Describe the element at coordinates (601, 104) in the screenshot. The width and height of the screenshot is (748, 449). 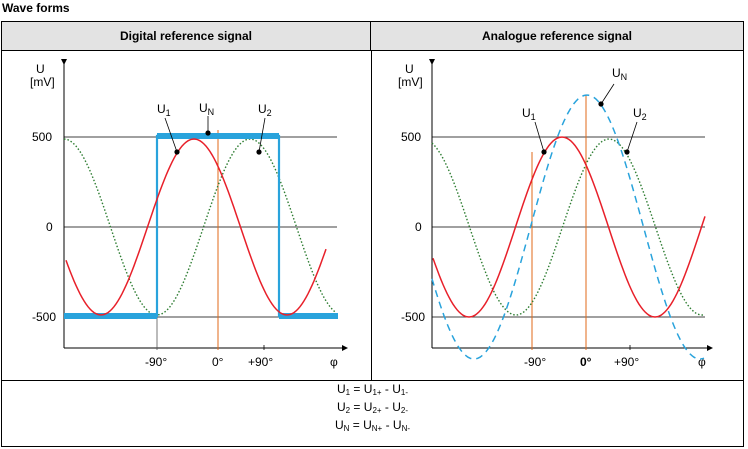
I see `analogue-un-dot` at that location.